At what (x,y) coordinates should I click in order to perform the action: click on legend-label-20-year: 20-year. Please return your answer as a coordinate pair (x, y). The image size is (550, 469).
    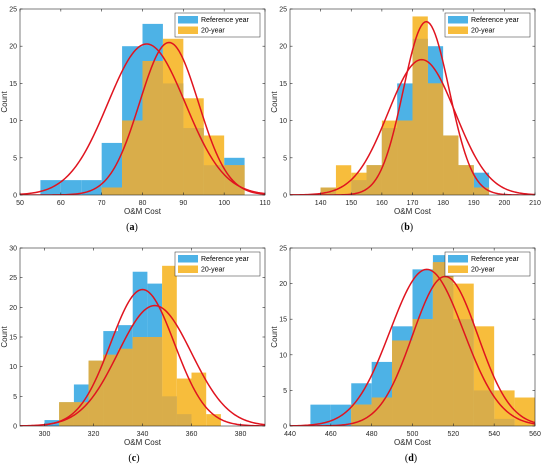
    Looking at the image, I should click on (213, 31).